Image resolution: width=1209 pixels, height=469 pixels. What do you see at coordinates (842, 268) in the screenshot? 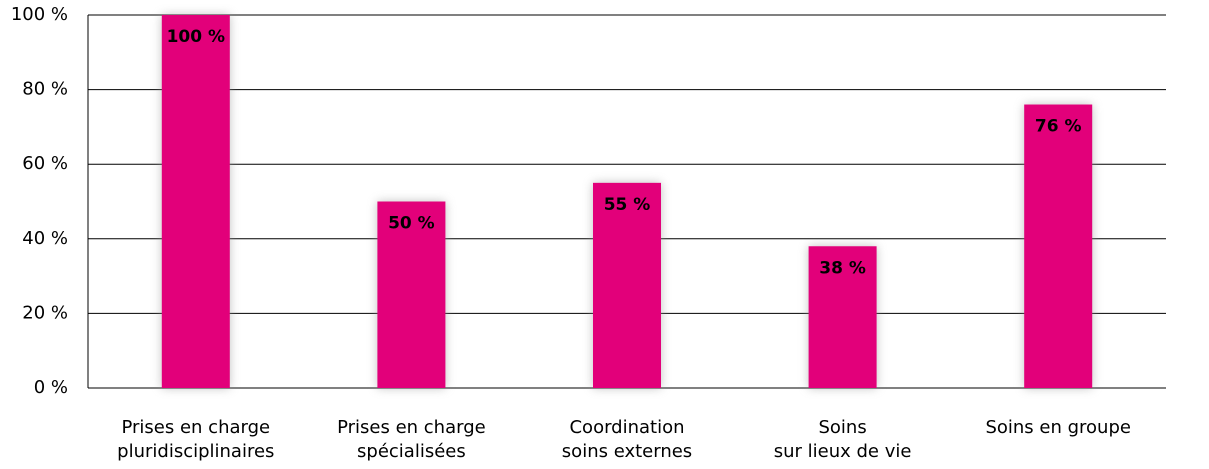
I see `value-label: 38 %` at bounding box center [842, 268].